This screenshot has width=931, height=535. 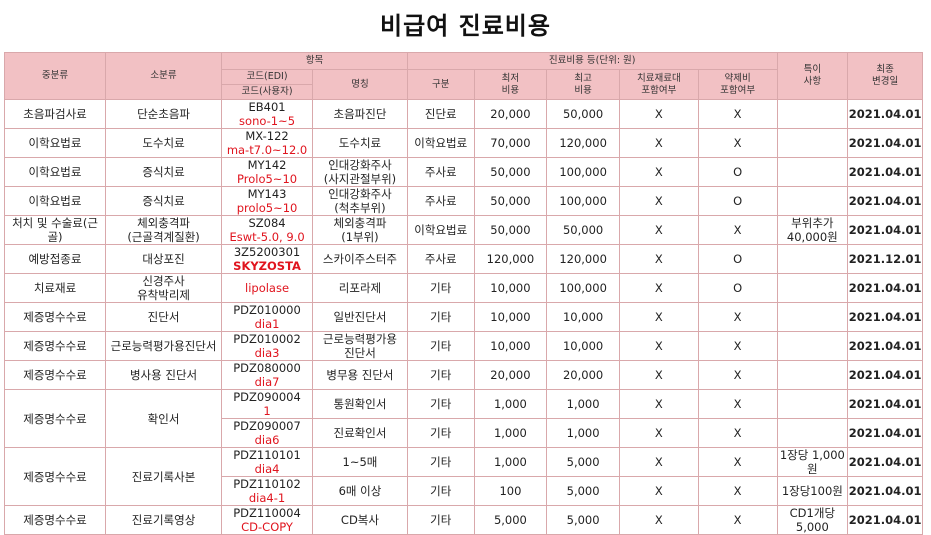 What do you see at coordinates (359, 230) in the screenshot?
I see `cell-name: 체외충격파 (1부위)` at bounding box center [359, 230].